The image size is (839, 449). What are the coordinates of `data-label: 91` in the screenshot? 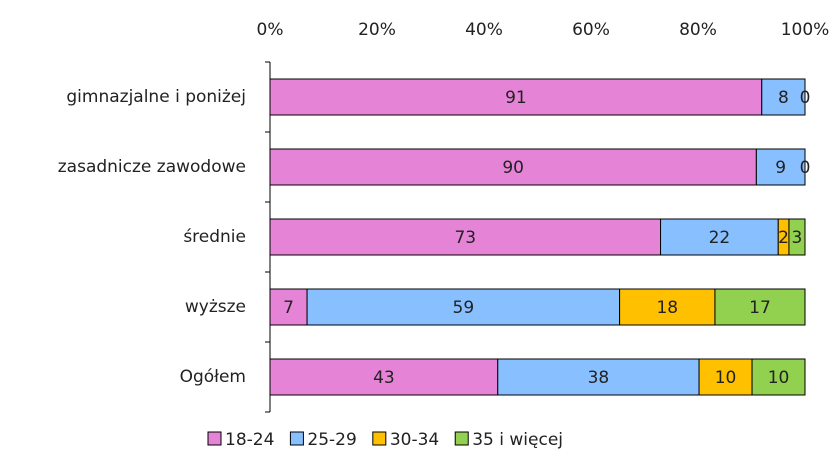 It's located at (516, 98).